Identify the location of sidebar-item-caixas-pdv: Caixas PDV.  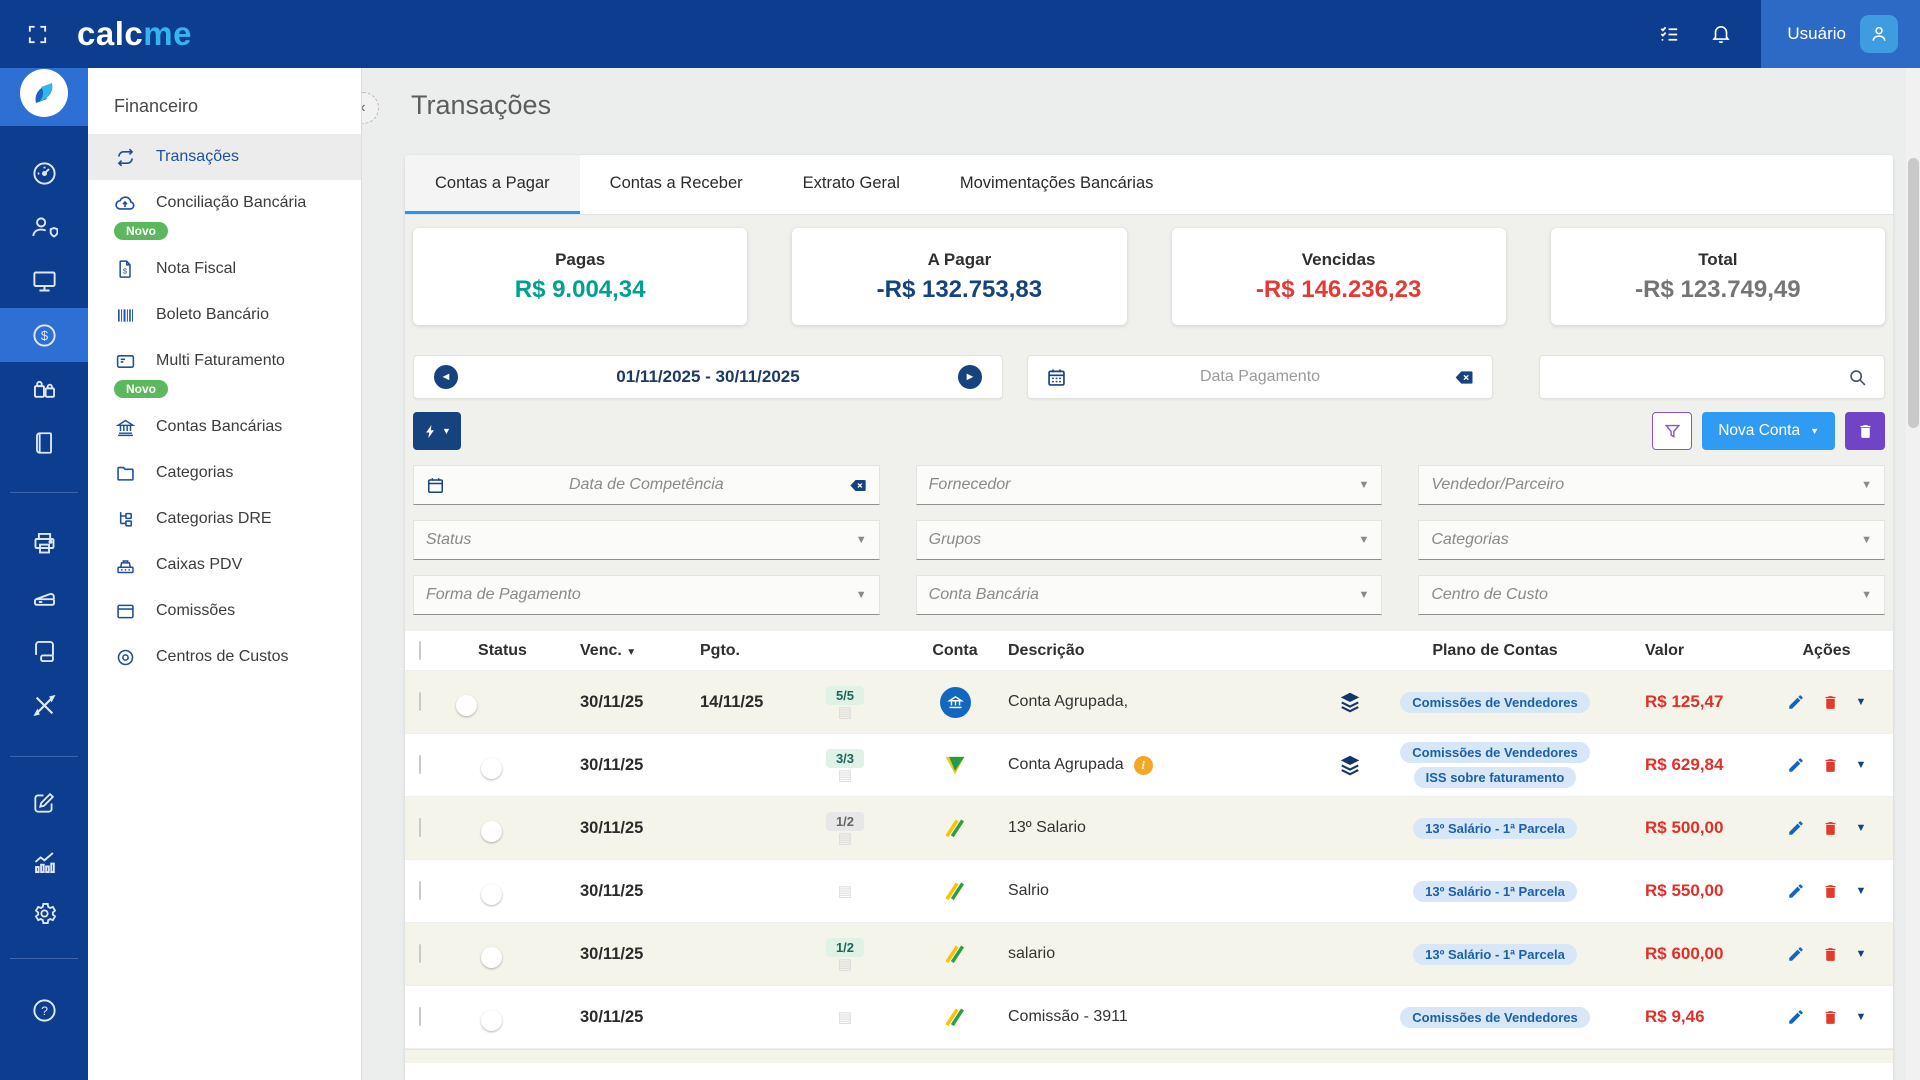
(224, 565).